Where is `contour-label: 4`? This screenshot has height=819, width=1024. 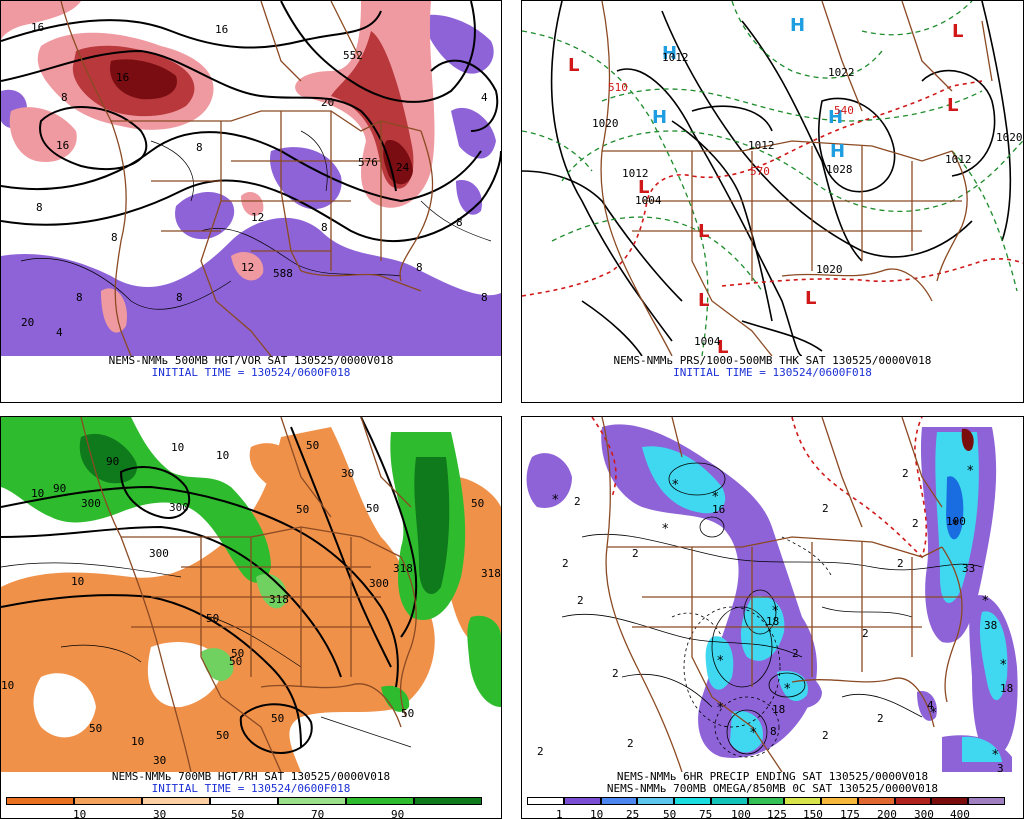
contour-label: 4 is located at coordinates (59, 332).